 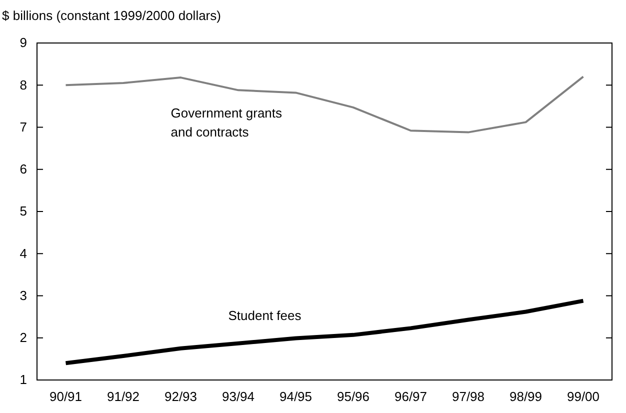 What do you see at coordinates (411, 396) in the screenshot?
I see `x-tick-label: 96/97` at bounding box center [411, 396].